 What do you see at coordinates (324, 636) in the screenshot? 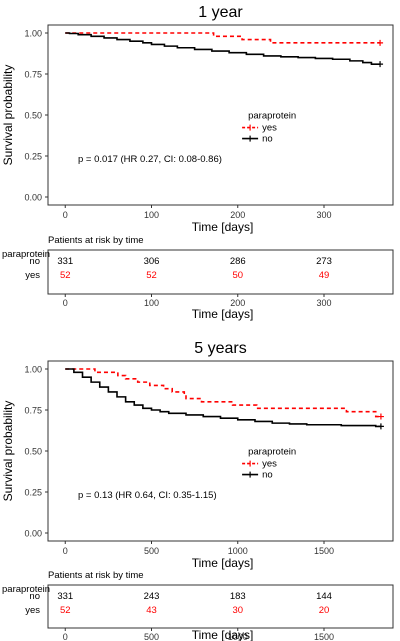
I see `risk-table-x-tick-label: 1500` at bounding box center [324, 636].